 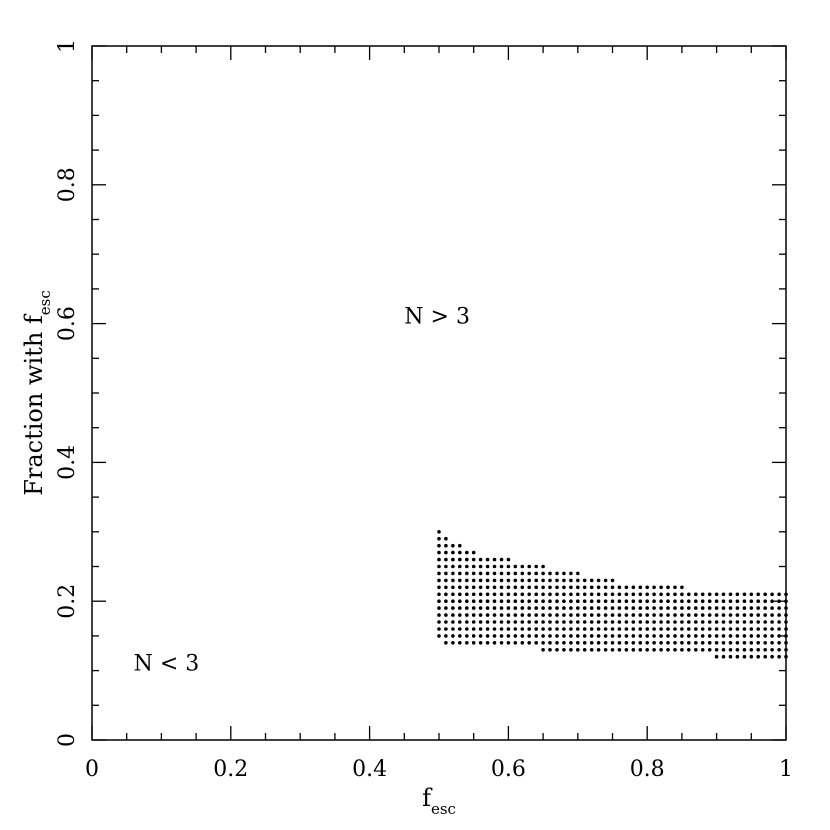 What do you see at coordinates (67, 323) in the screenshot?
I see `y-tick-label: 0.6` at bounding box center [67, 323].